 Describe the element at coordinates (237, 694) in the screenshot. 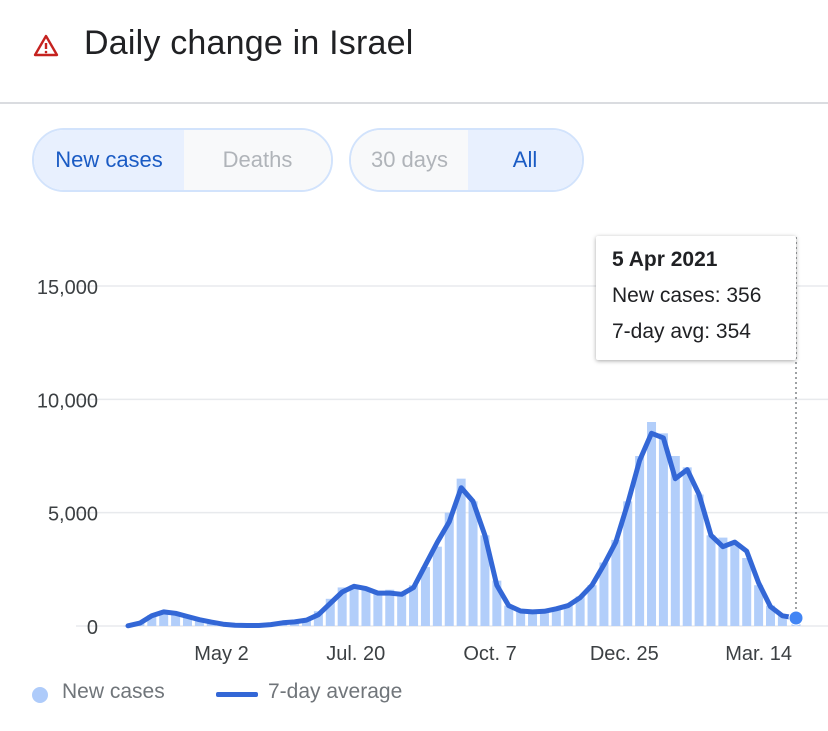

I see `legend-line-swatch` at that location.